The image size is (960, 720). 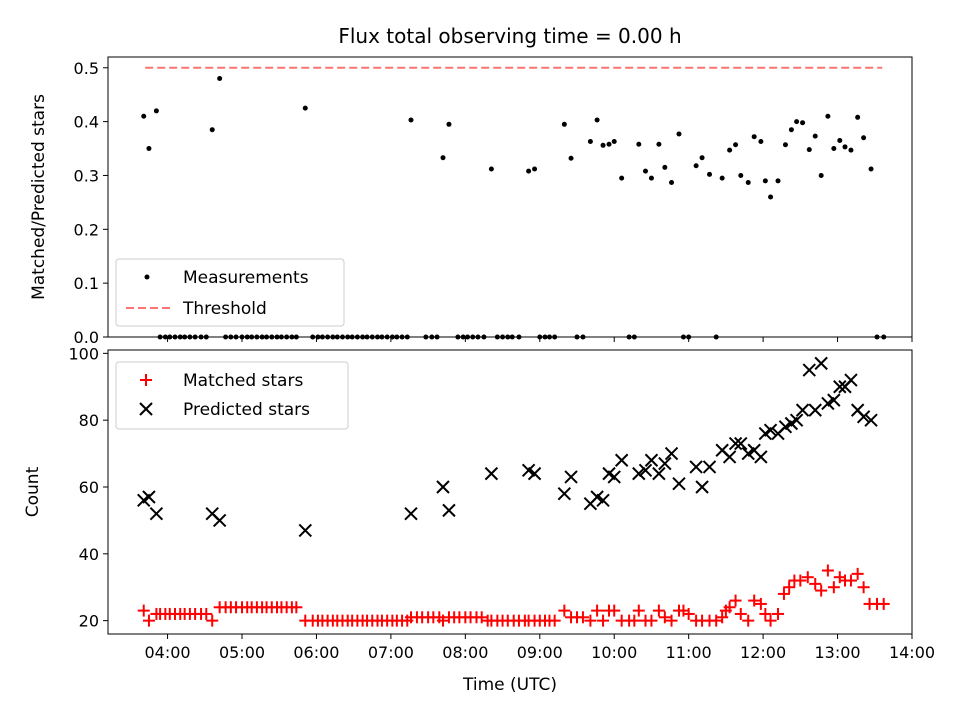 What do you see at coordinates (86, 229) in the screenshot?
I see `top-y-tick-label: 0.2` at bounding box center [86, 229].